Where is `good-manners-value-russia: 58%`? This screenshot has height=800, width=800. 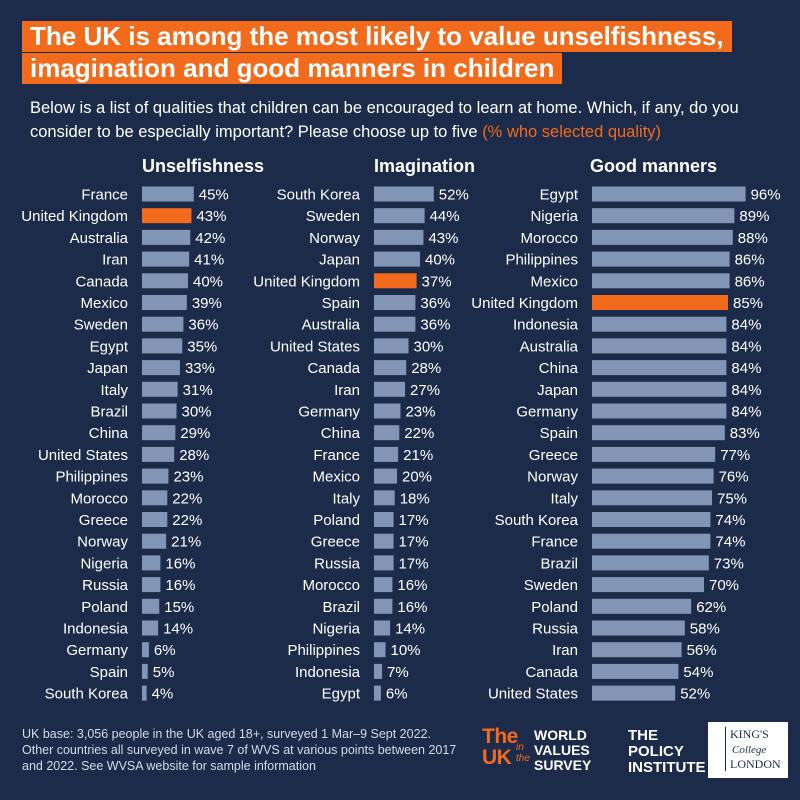 good-manners-value-russia: 58% is located at coordinates (705, 629).